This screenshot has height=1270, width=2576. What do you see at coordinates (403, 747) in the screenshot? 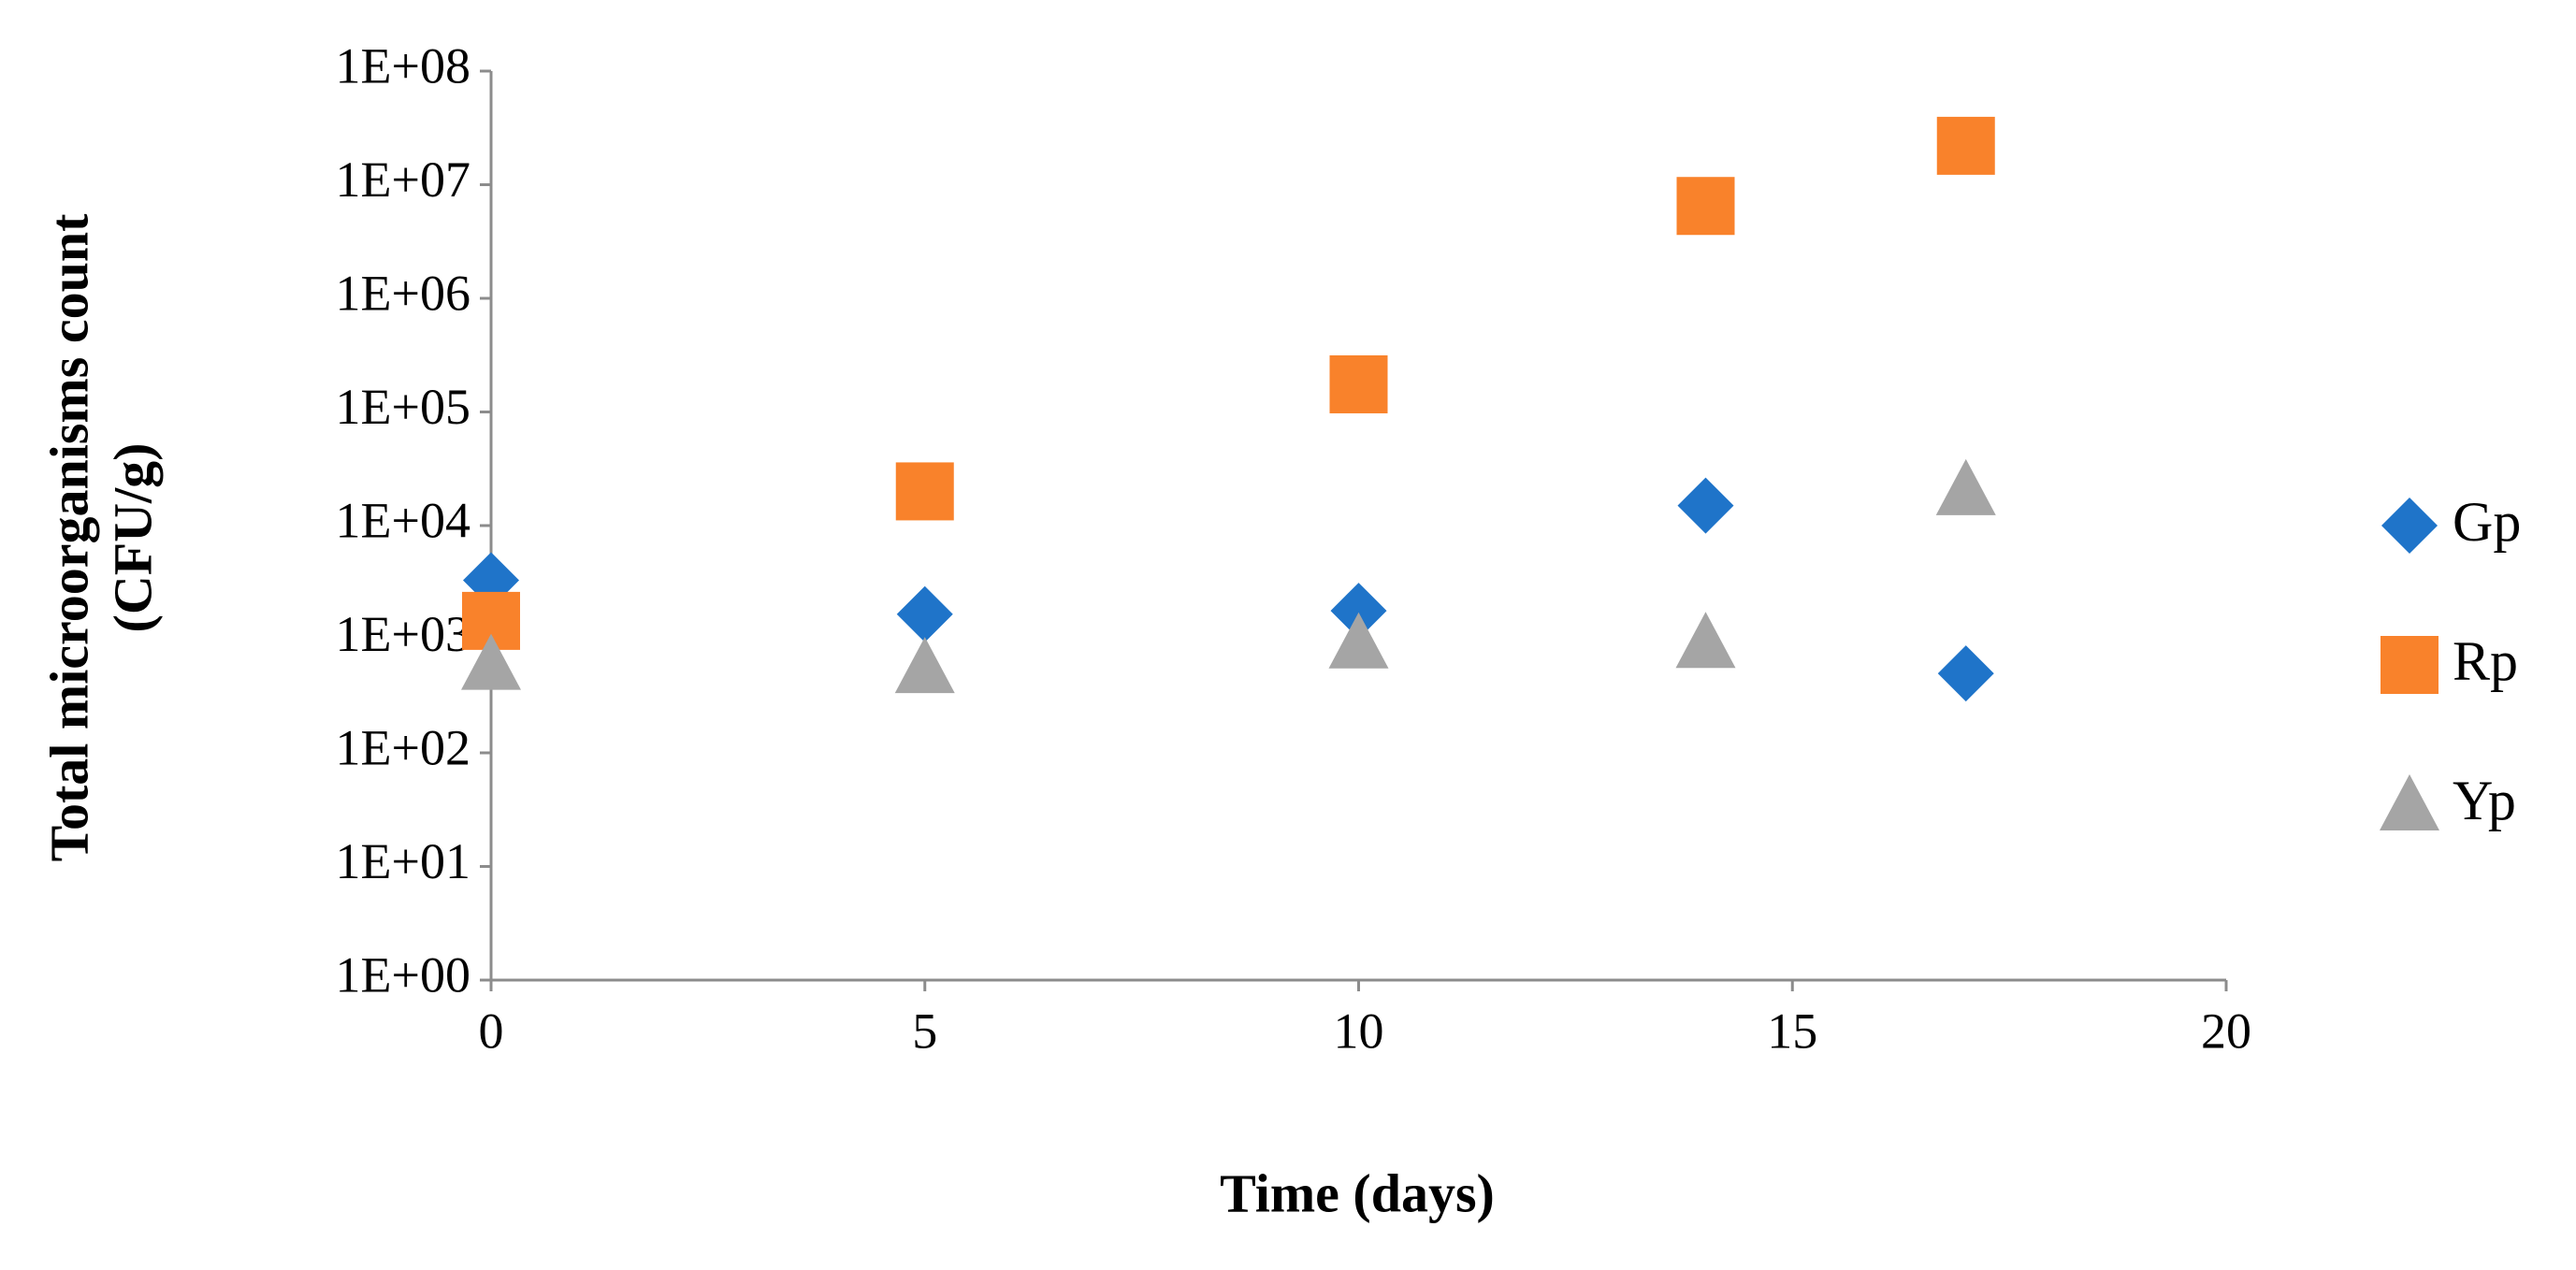
I see `y-tick-label: 1E+02` at bounding box center [403, 747].